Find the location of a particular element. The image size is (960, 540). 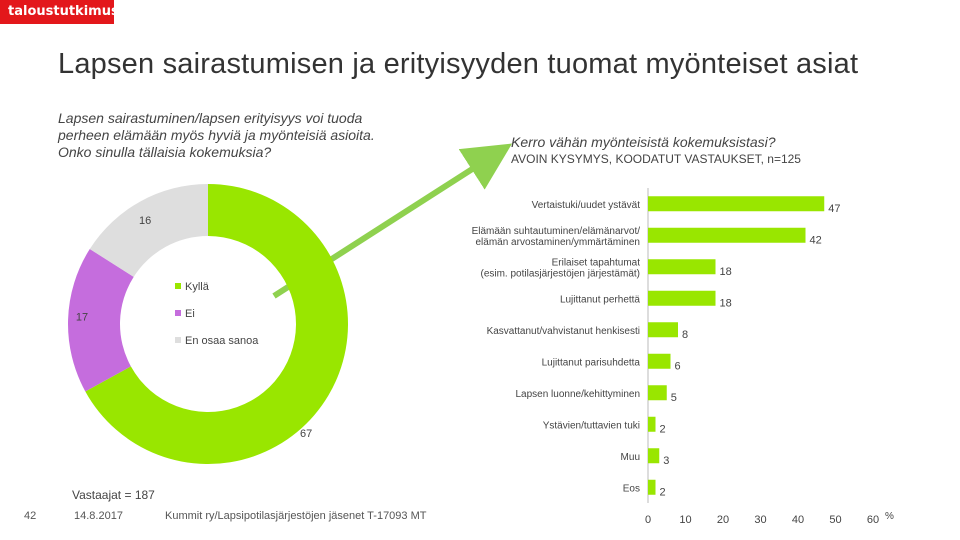

x-tick-label: 50 is located at coordinates (835, 520).